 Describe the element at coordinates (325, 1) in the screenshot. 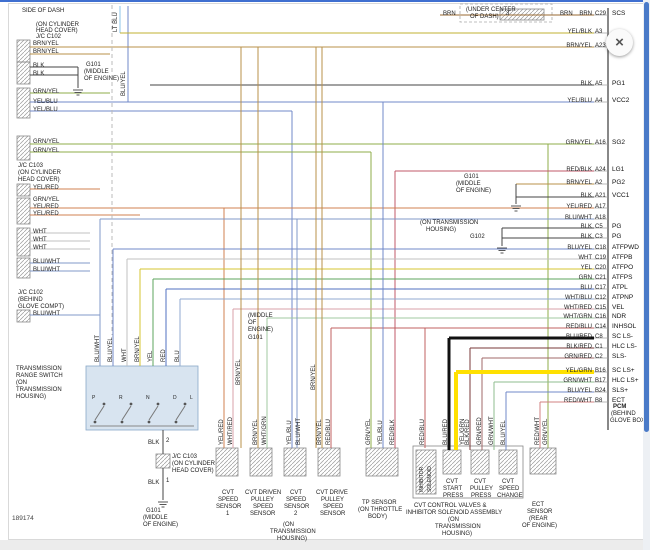

I see `window-top-border` at that location.